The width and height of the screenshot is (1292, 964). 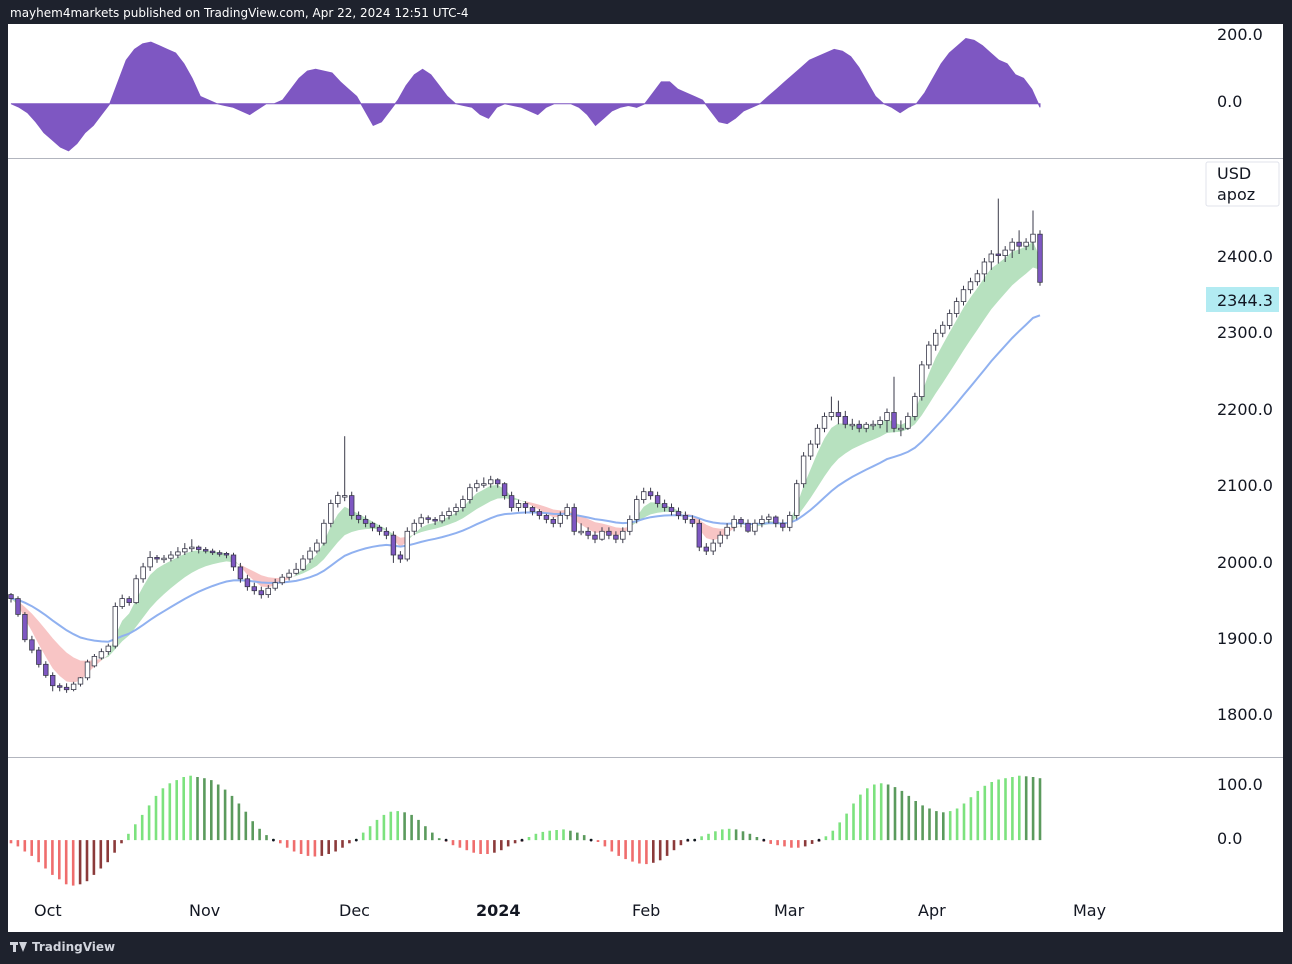 I want to click on time-label-2024: 2024, so click(x=498, y=910).